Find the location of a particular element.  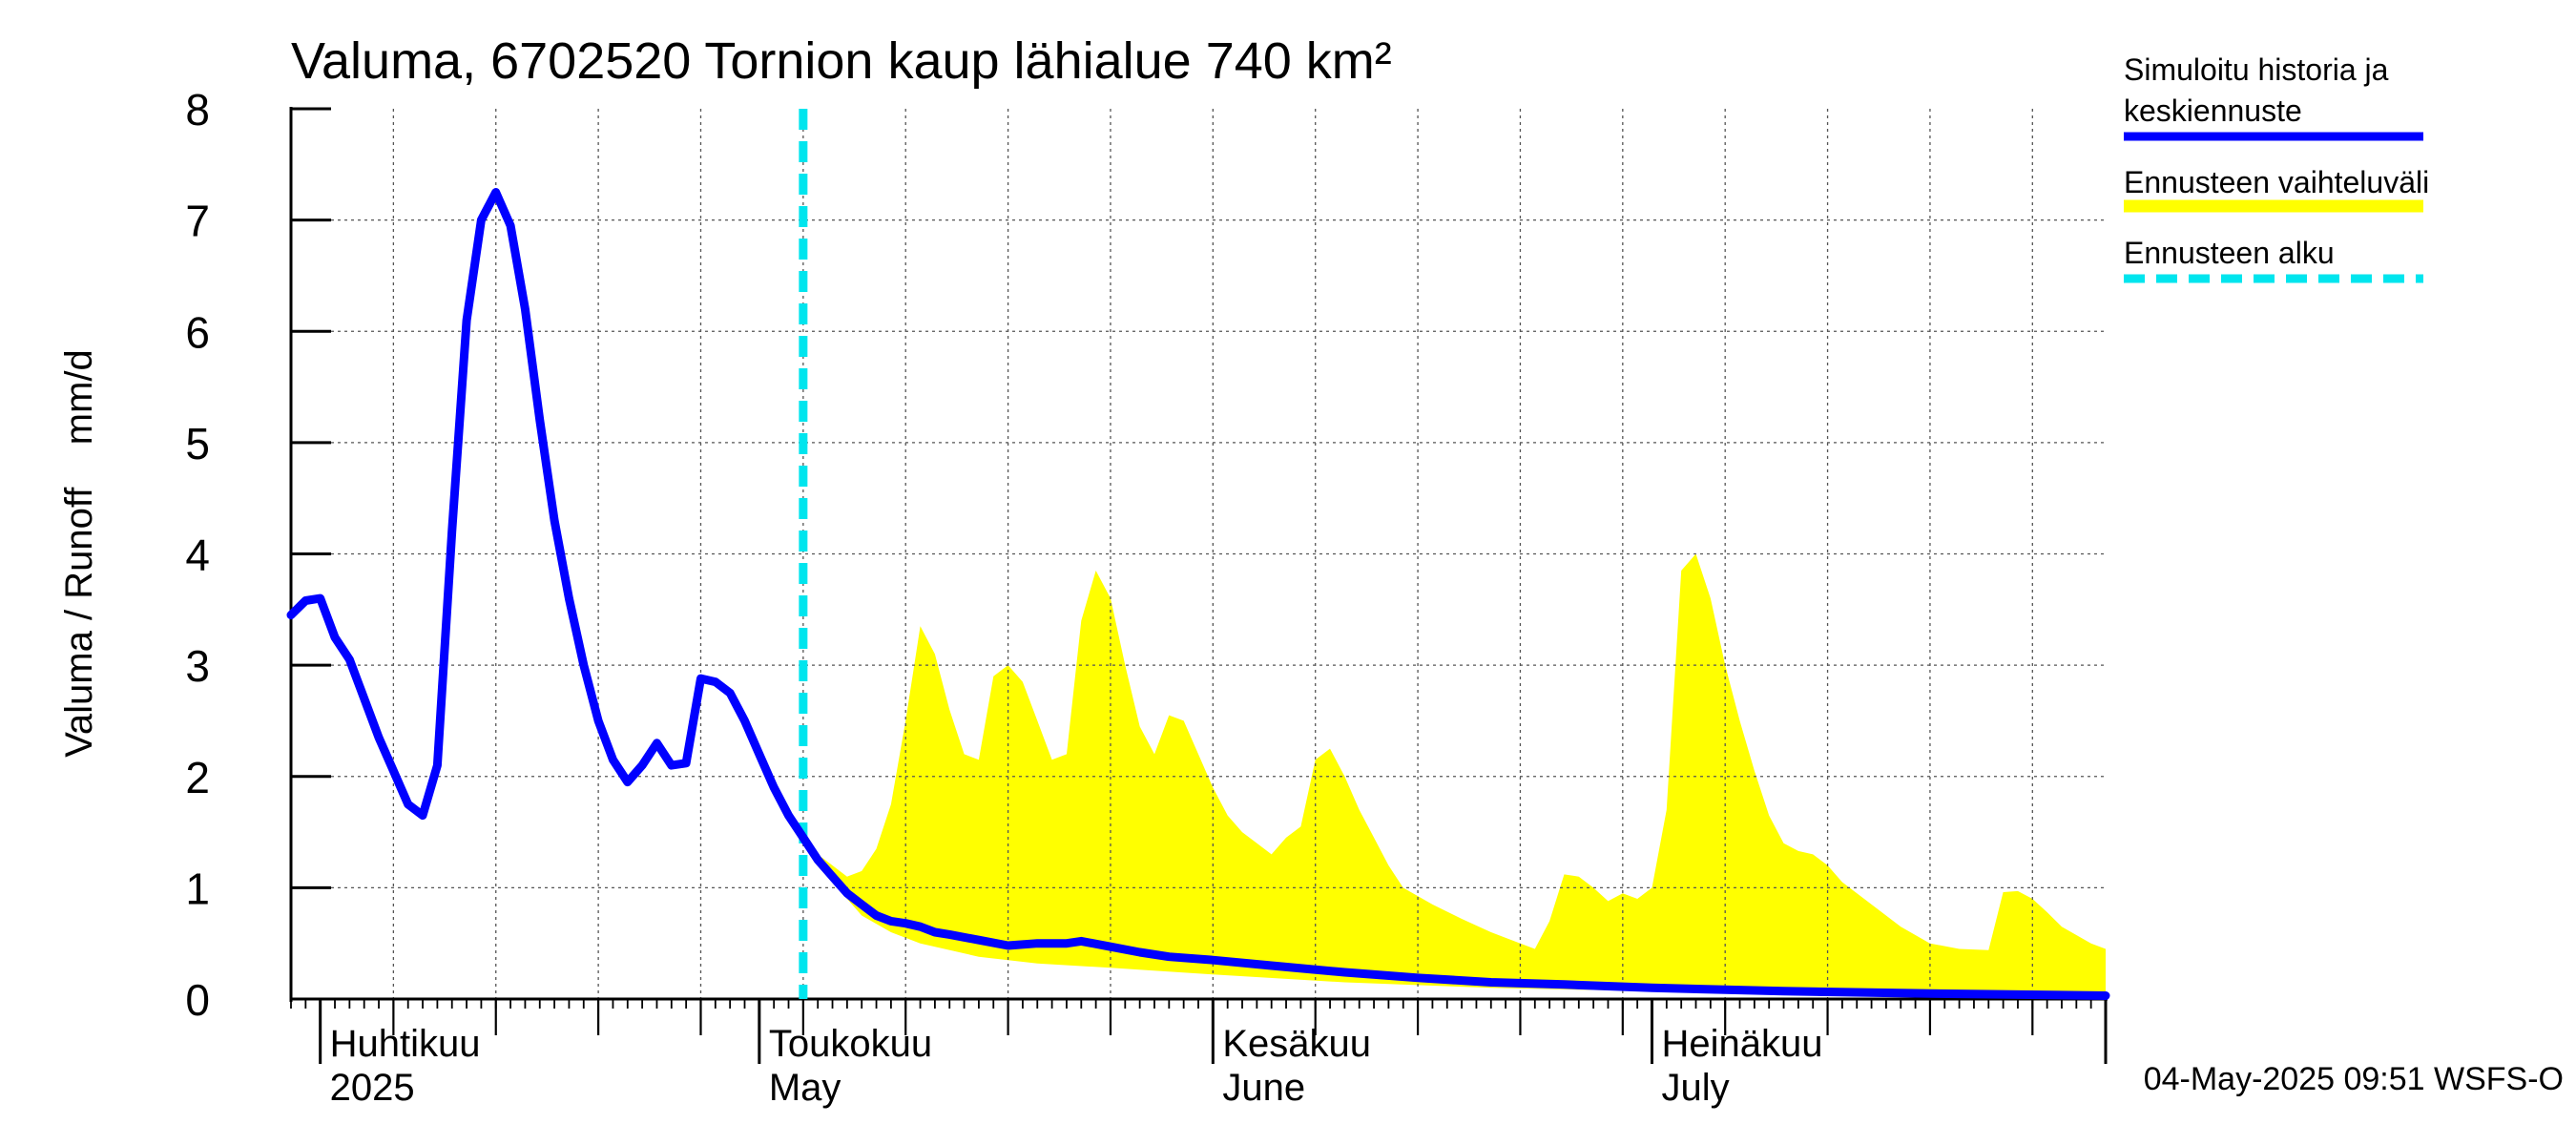

legend-label-forecast-start: Ennusteen alku is located at coordinates (2229, 253).